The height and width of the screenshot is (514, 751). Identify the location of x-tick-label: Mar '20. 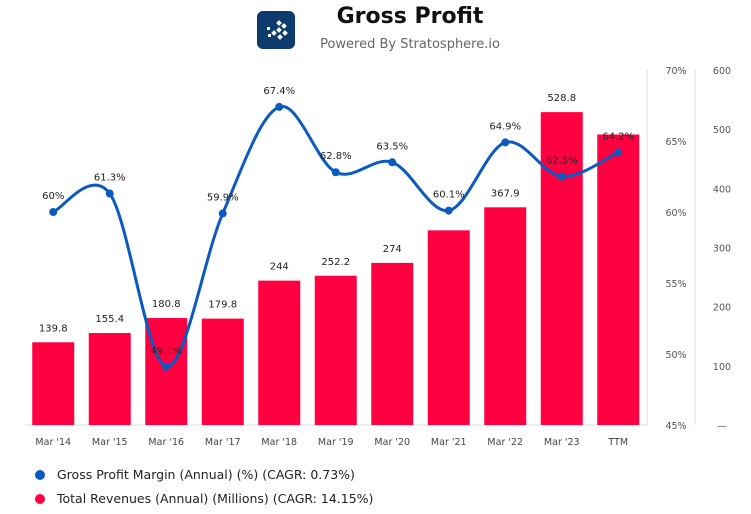
(392, 442).